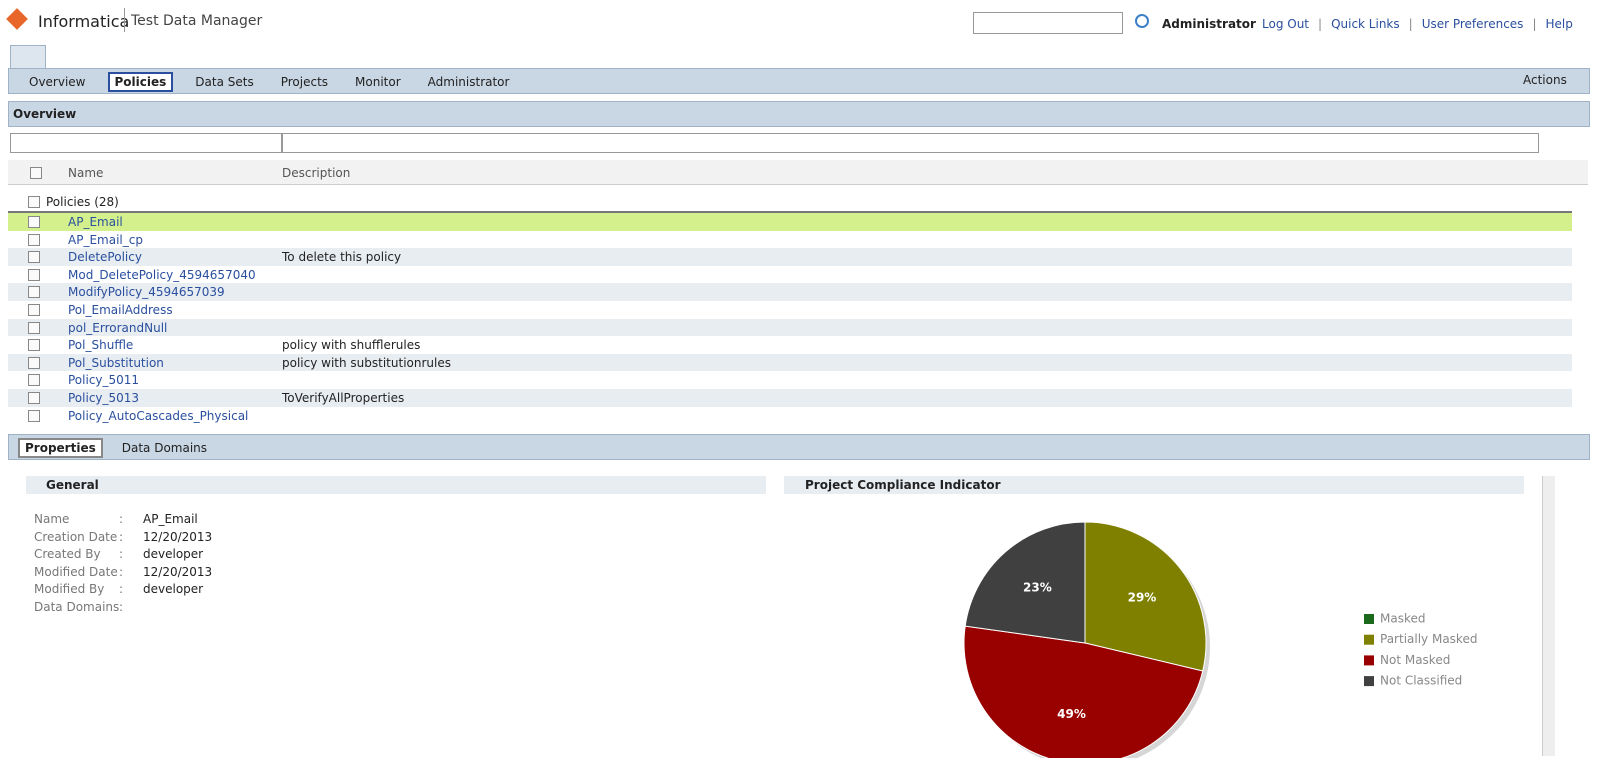  Describe the element at coordinates (69, 589) in the screenshot. I see `field-label: Modified By` at that location.